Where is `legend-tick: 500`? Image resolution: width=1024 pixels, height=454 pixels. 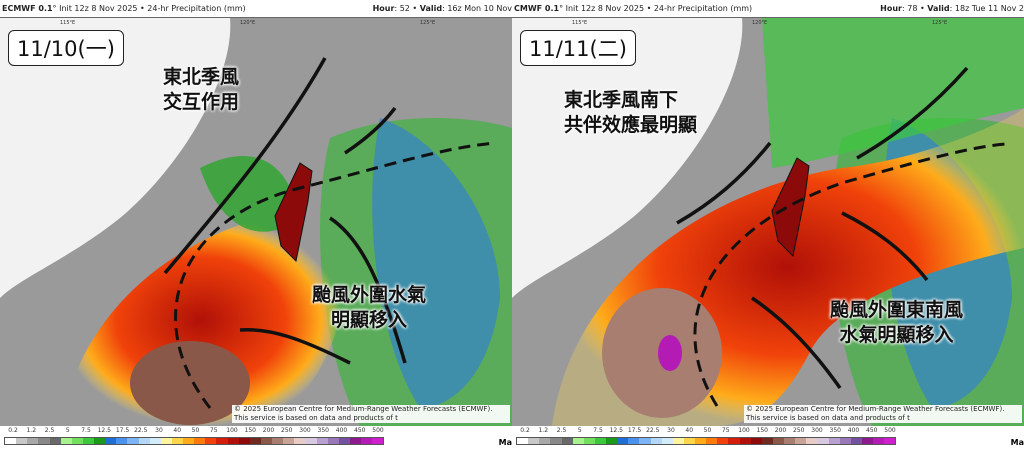
legend-tick: 500 is located at coordinates (378, 430).